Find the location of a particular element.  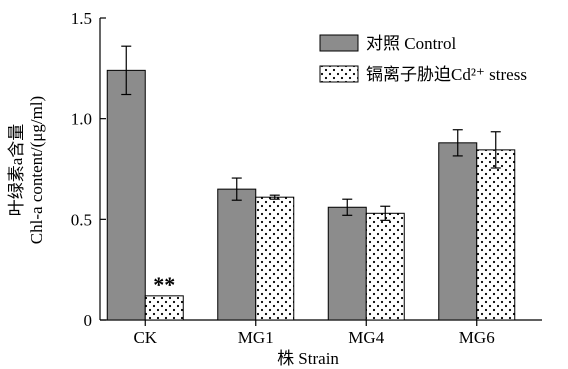

x-tick-label: MG6 is located at coordinates (477, 337).